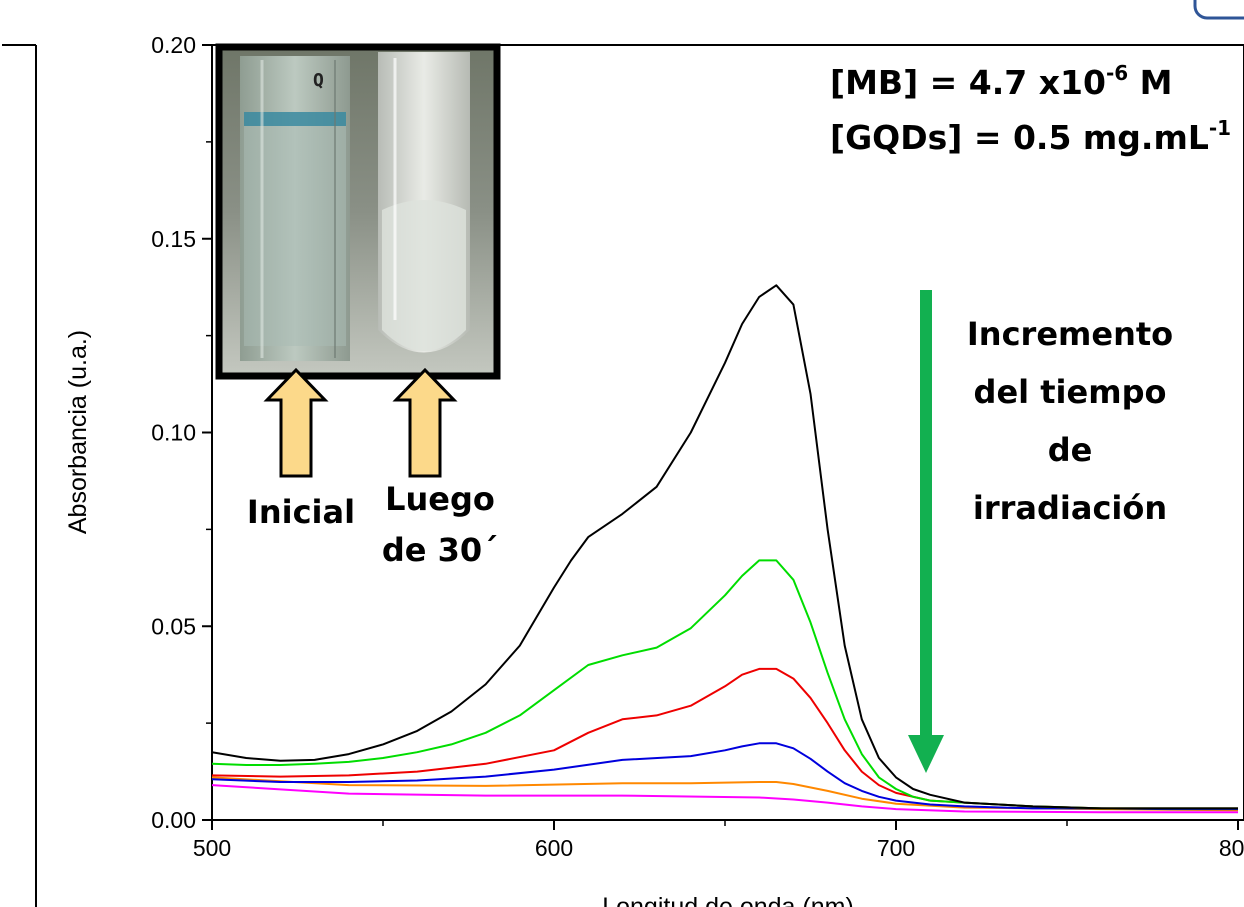 The width and height of the screenshot is (1244, 907). Describe the element at coordinates (173, 626) in the screenshot. I see `y-tick-label: 0.05` at that location.